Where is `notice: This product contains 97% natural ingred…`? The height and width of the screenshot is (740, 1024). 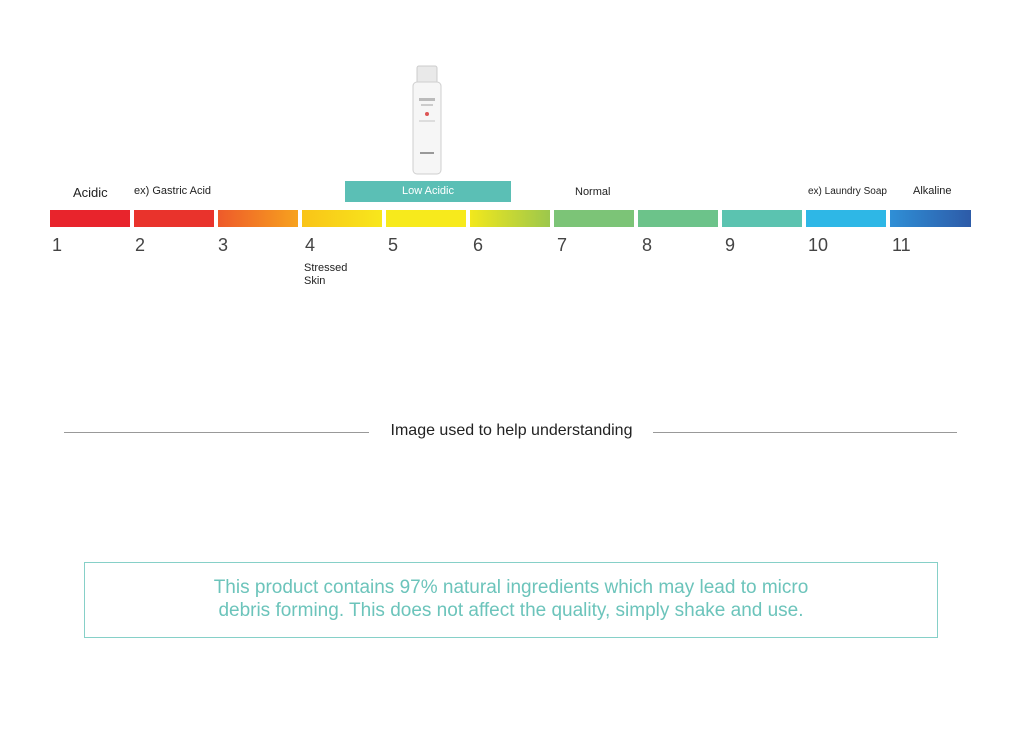 notice: This product contains 97% natural ingred… is located at coordinates (511, 599).